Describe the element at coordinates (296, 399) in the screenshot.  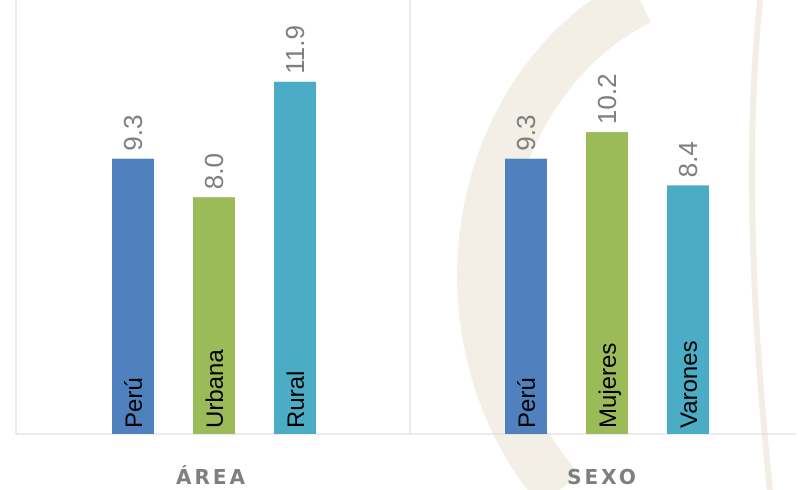
I see `category-label: Rural` at that location.